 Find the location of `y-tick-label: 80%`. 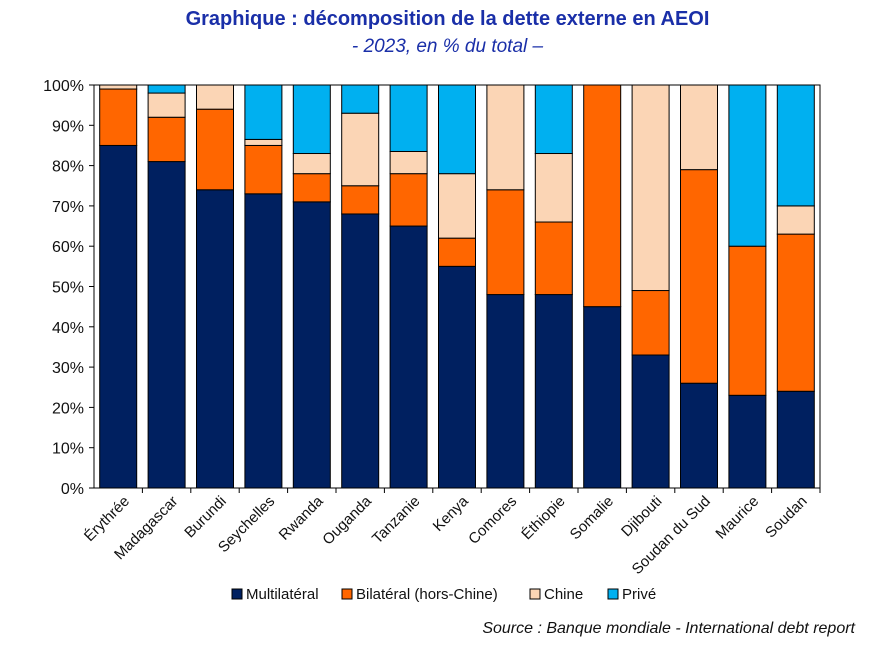

y-tick-label: 80% is located at coordinates (68, 167).